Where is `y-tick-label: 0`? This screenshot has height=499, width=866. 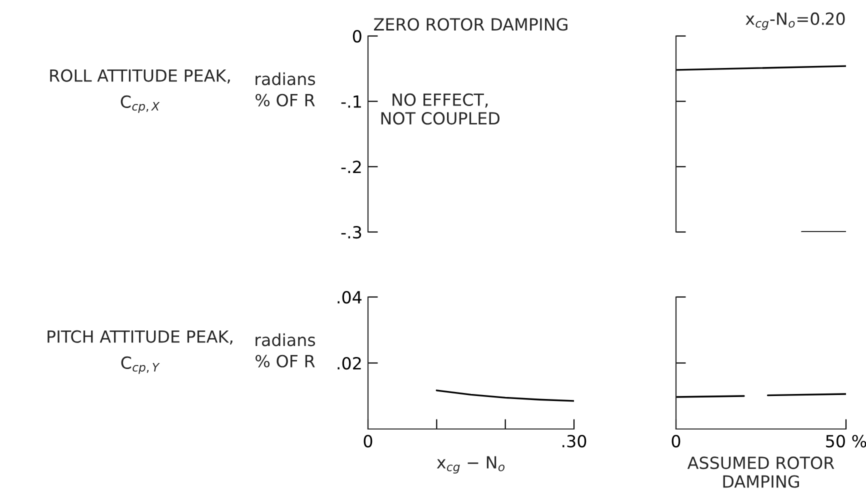 y-tick-label: 0 is located at coordinates (357, 36).